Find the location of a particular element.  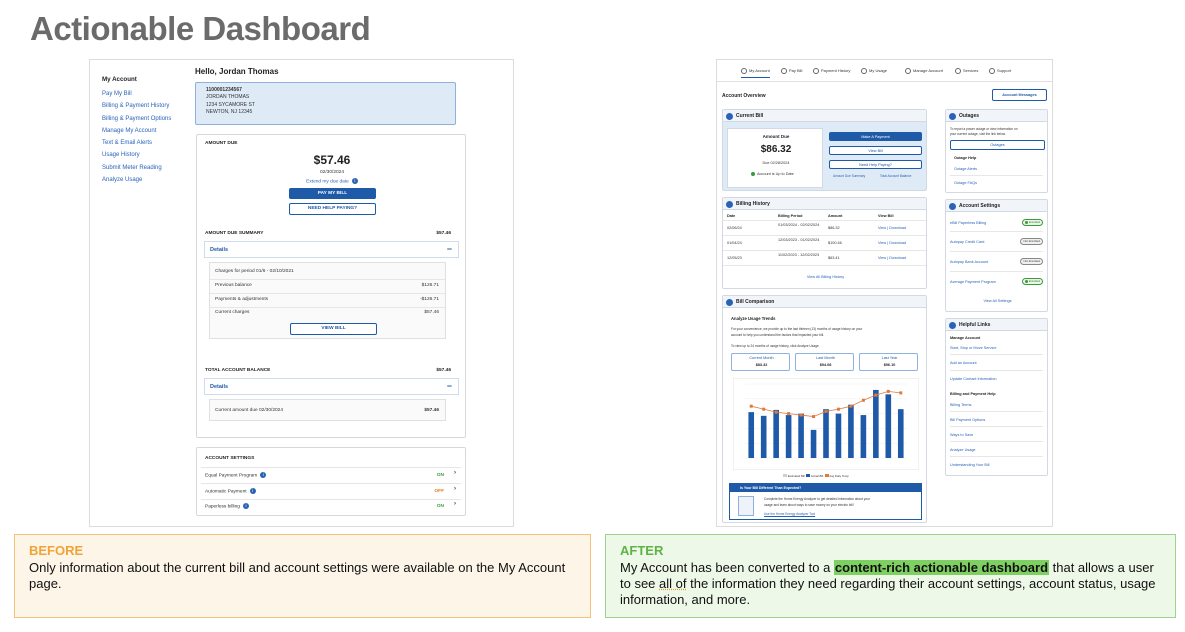

view-all-settings-link: View All Settings is located at coordinates (997, 301).